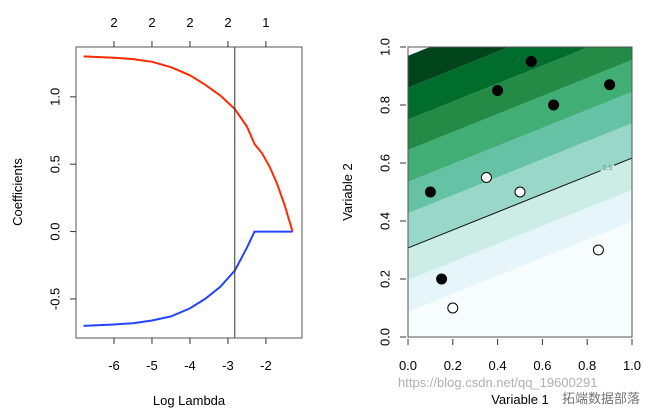 The width and height of the screenshot is (648, 411). I want to click on contour-label: 0.5, so click(607, 168).